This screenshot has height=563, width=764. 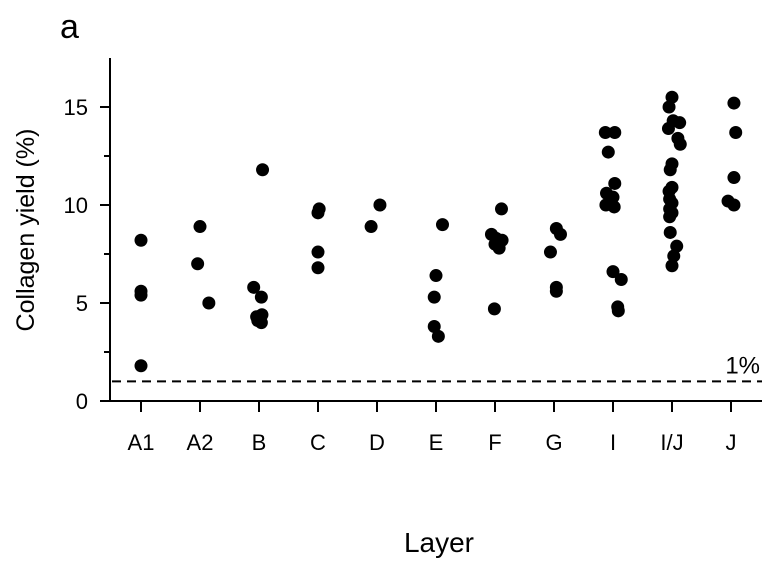 I want to click on y-tick-label: 15, so click(x=76, y=107).